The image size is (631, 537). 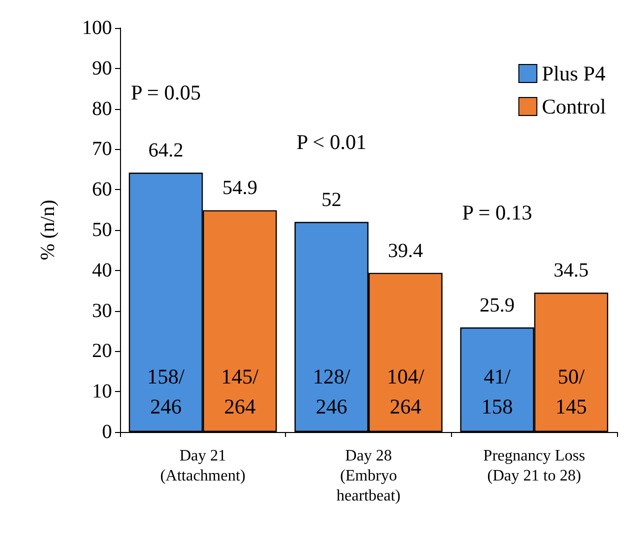 What do you see at coordinates (497, 305) in the screenshot?
I see `data-label: 25.9` at bounding box center [497, 305].